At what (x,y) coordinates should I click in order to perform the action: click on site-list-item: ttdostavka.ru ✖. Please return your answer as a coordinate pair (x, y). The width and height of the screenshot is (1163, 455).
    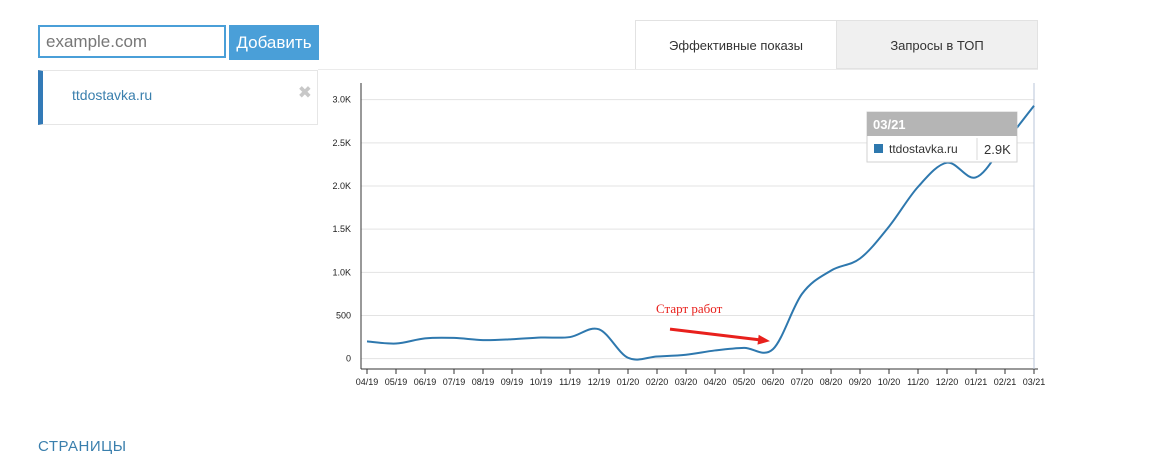
    Looking at the image, I should click on (178, 97).